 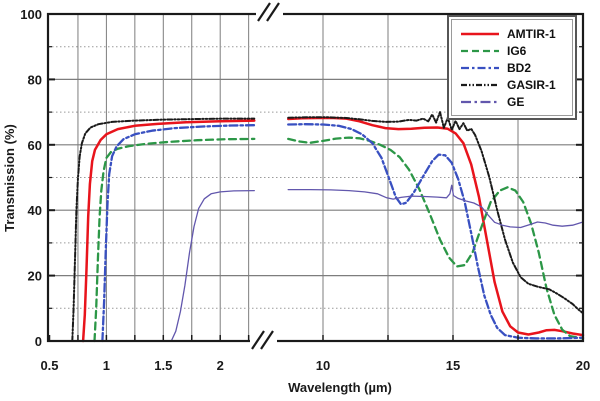 I want to click on legend-item-ge: GE, so click(x=513, y=101).